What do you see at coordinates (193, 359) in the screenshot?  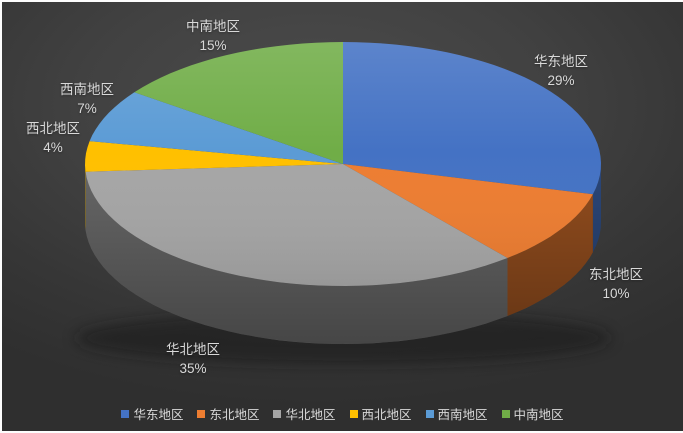 I see `slice-label-2: 华北地区 35%` at bounding box center [193, 359].